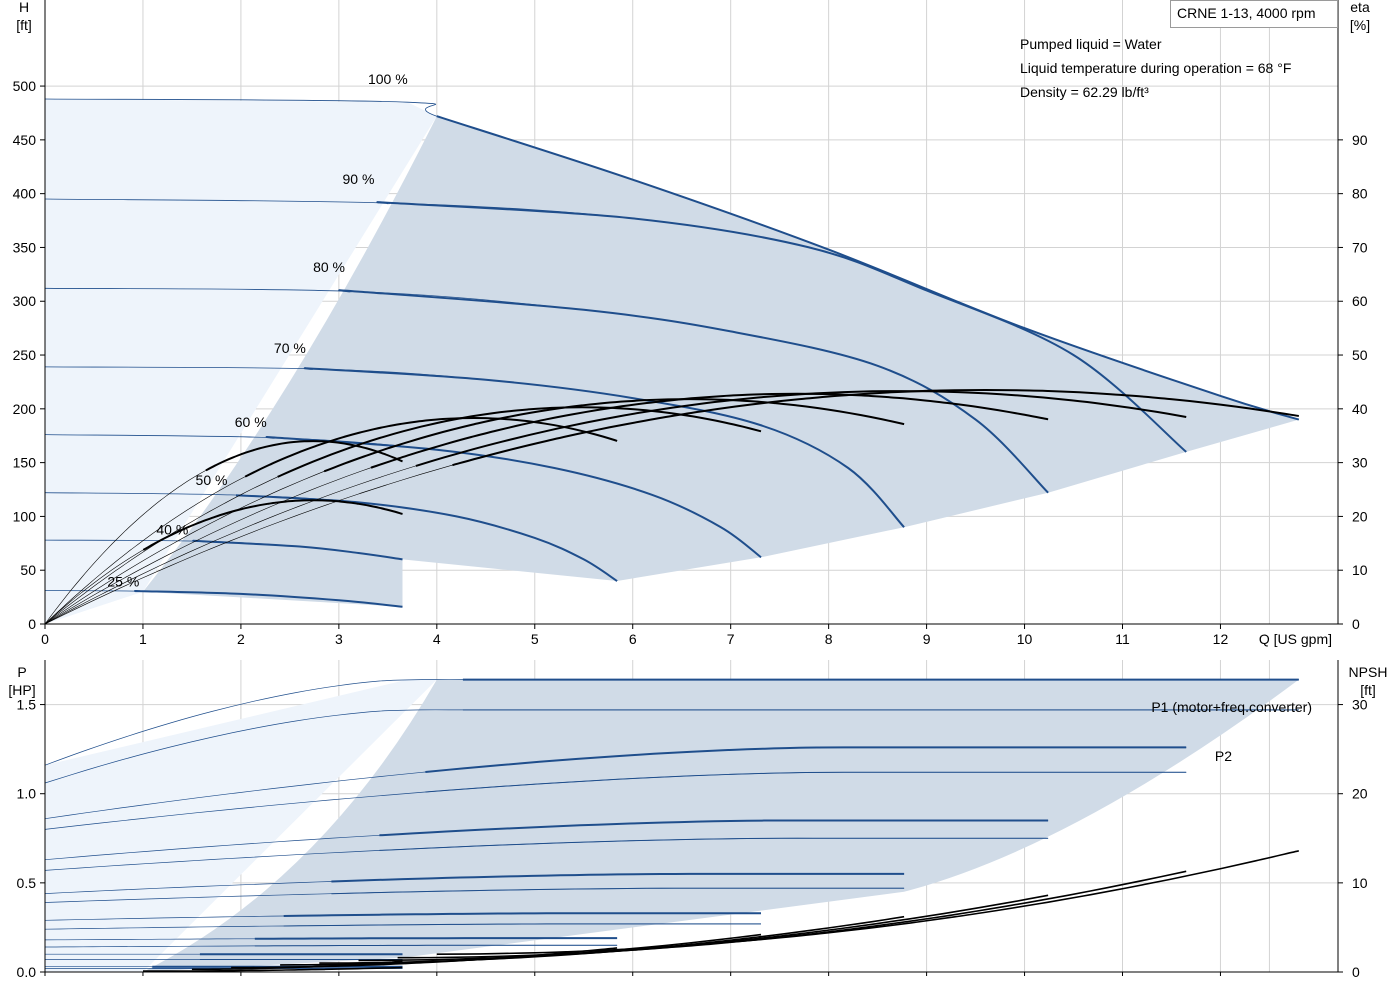  I want to click on y-tick-label: 50, so click(28, 570).